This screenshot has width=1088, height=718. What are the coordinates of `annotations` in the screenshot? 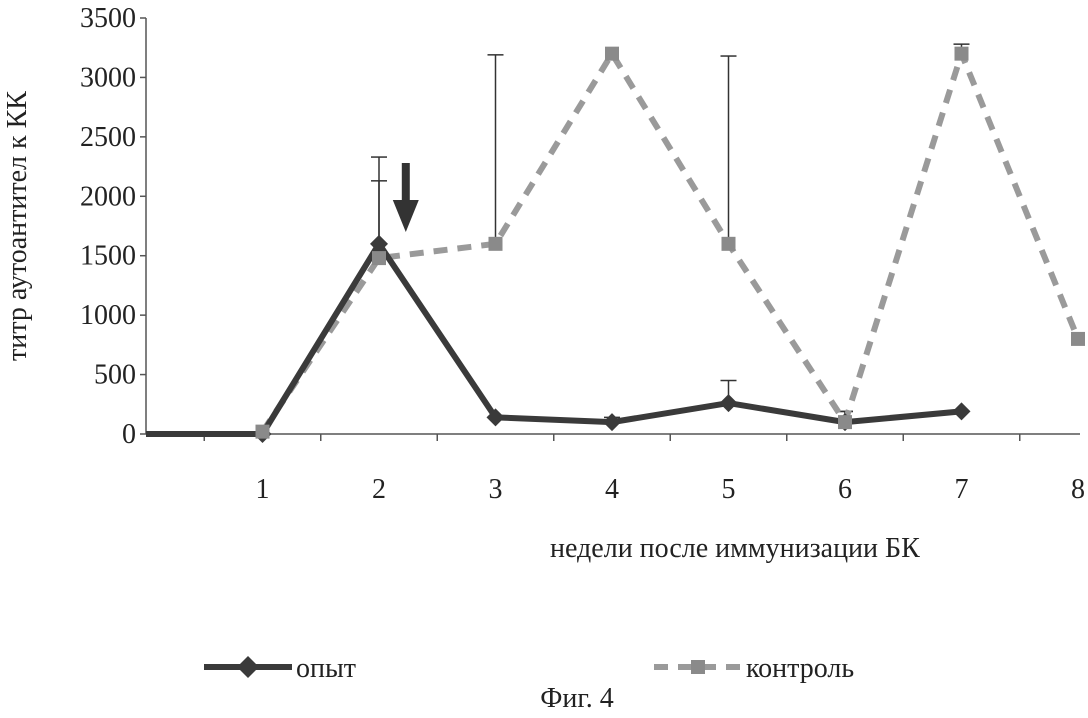 It's located at (405, 197).